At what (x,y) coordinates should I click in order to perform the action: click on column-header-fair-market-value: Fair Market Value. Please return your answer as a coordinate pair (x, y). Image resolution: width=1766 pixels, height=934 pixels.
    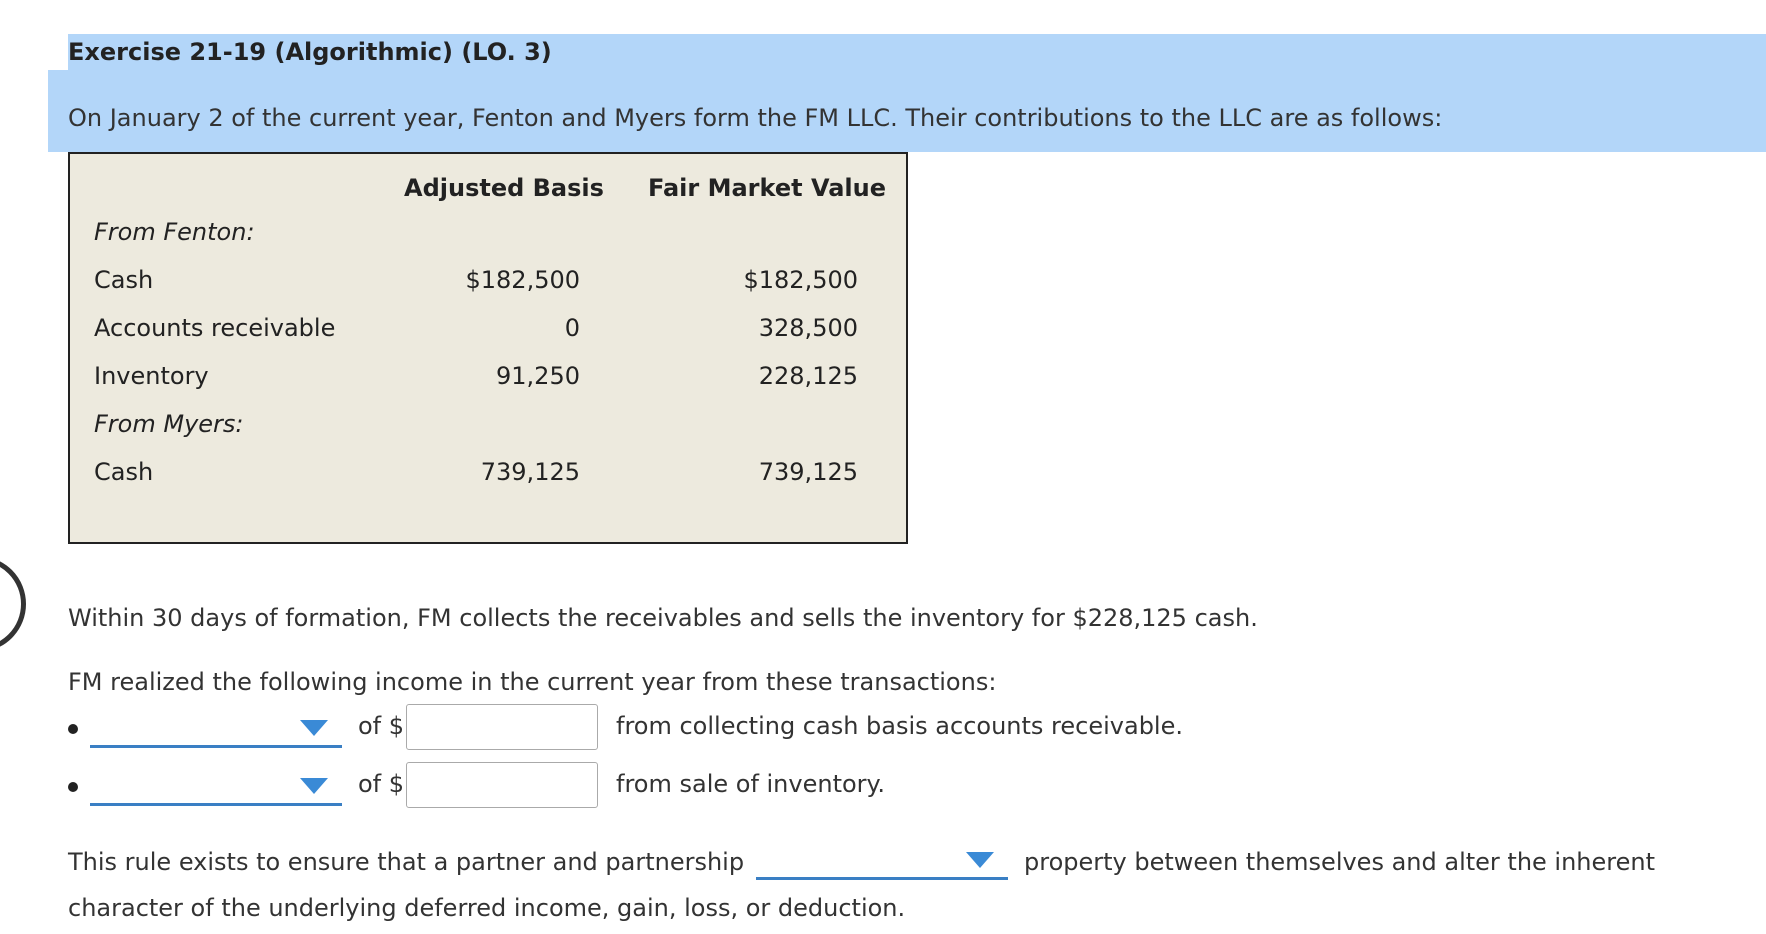
    Looking at the image, I should click on (767, 188).